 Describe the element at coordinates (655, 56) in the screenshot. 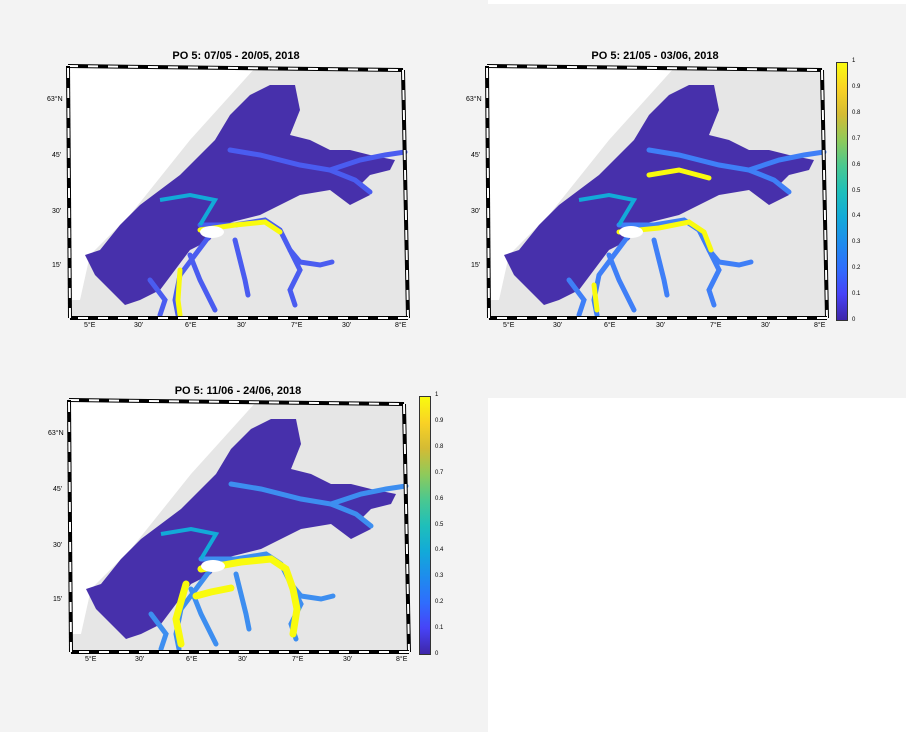

I see `panel-title: PO 5: 21/05 - 03/06, 2018` at that location.